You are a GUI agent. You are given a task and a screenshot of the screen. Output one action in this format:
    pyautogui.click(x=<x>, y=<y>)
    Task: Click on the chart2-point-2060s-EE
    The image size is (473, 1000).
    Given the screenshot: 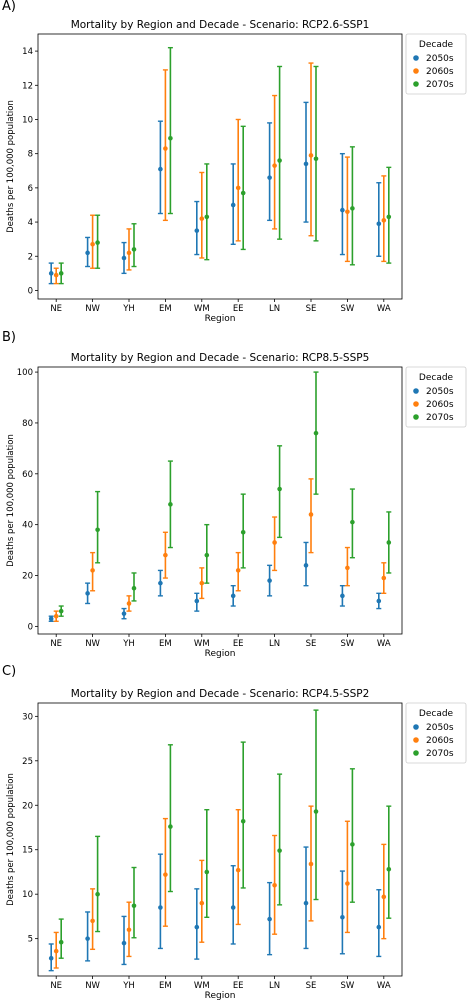 What is the action you would take?
    pyautogui.click(x=238, y=570)
    